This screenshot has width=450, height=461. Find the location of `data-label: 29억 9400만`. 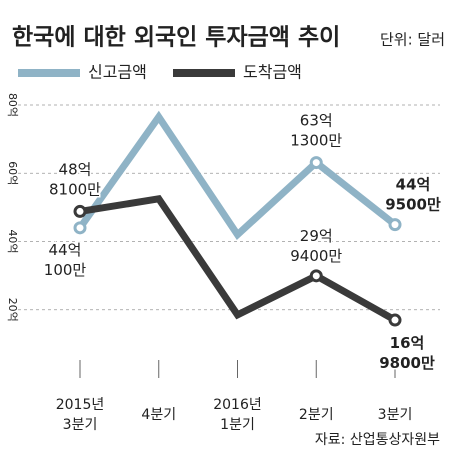

data-label: 29억 9400만 is located at coordinates (316, 245).